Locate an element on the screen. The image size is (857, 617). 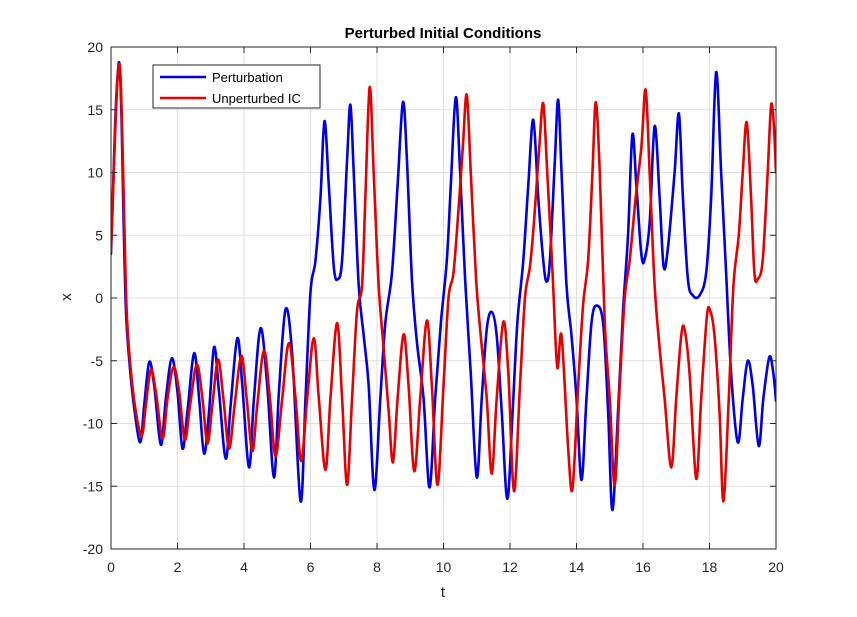
legend-label-perturbation: Perturbation is located at coordinates (247, 77).